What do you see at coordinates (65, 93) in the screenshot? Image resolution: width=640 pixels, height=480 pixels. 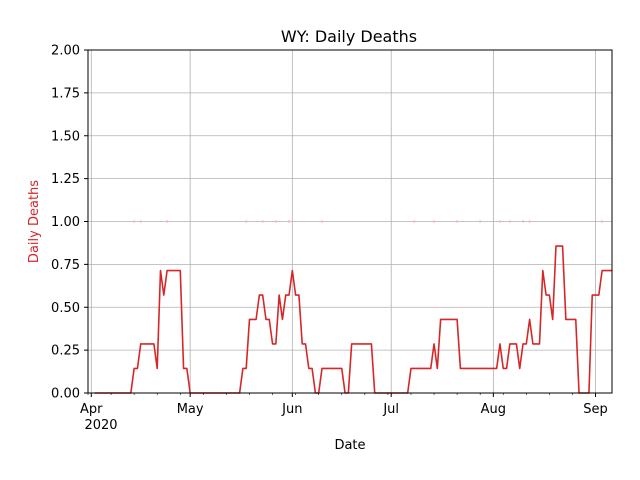 I see `y-tick-label: 1.75` at bounding box center [65, 93].